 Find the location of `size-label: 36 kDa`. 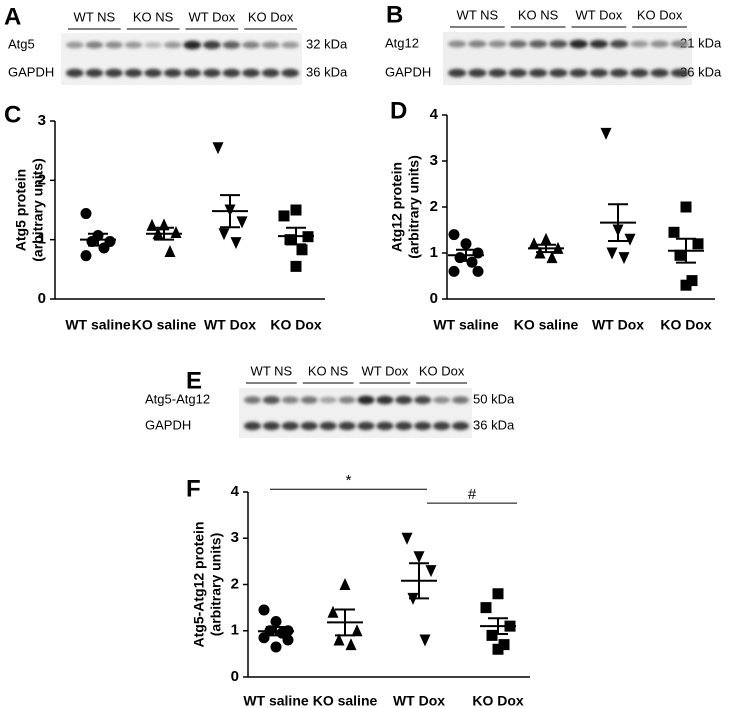

size-label: 36 kDa is located at coordinates (494, 424).